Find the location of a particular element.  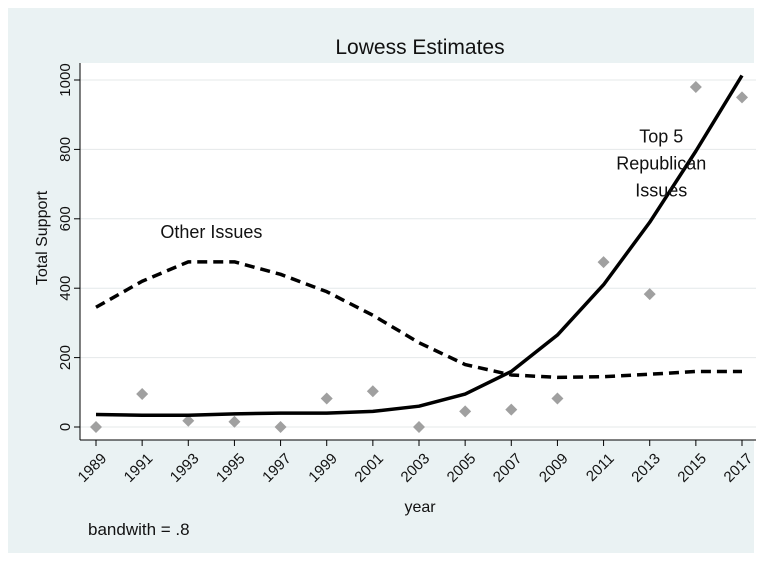

annotations: Other Issues Top 5 Republican Issues is located at coordinates (433, 183).